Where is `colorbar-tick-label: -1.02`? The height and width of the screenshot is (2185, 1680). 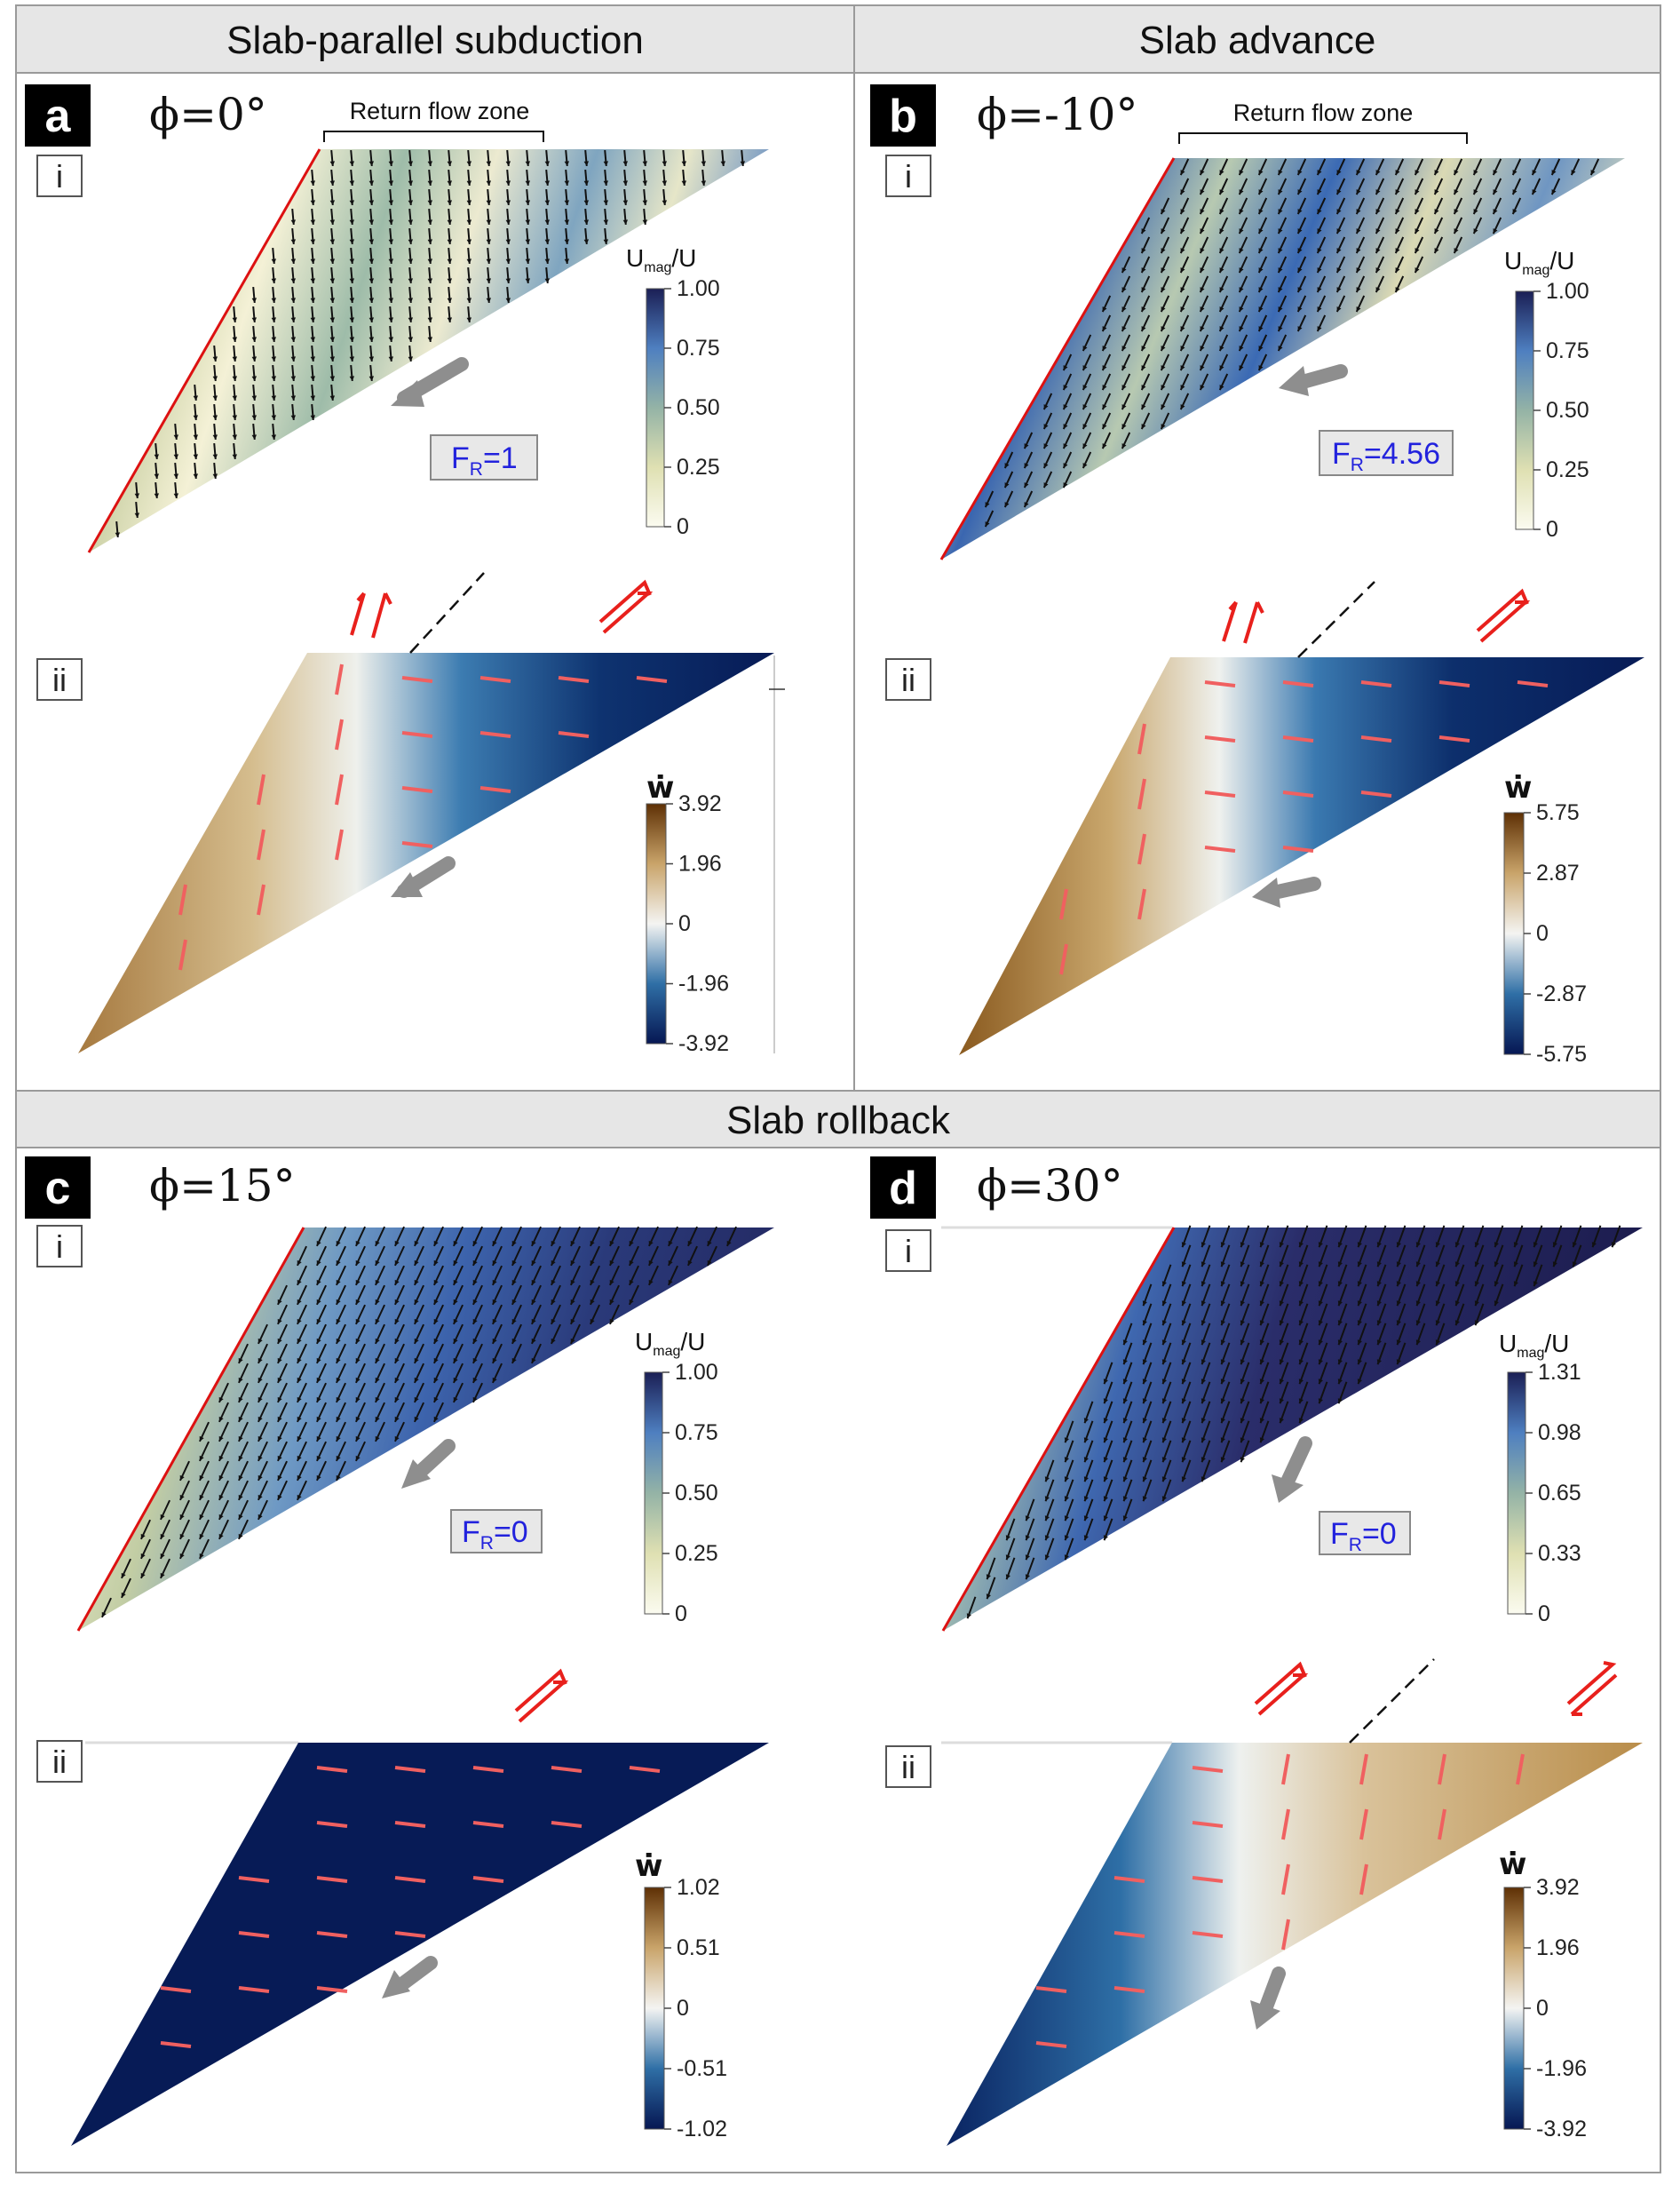
colorbar-tick-label: -1.02 is located at coordinates (702, 2129).